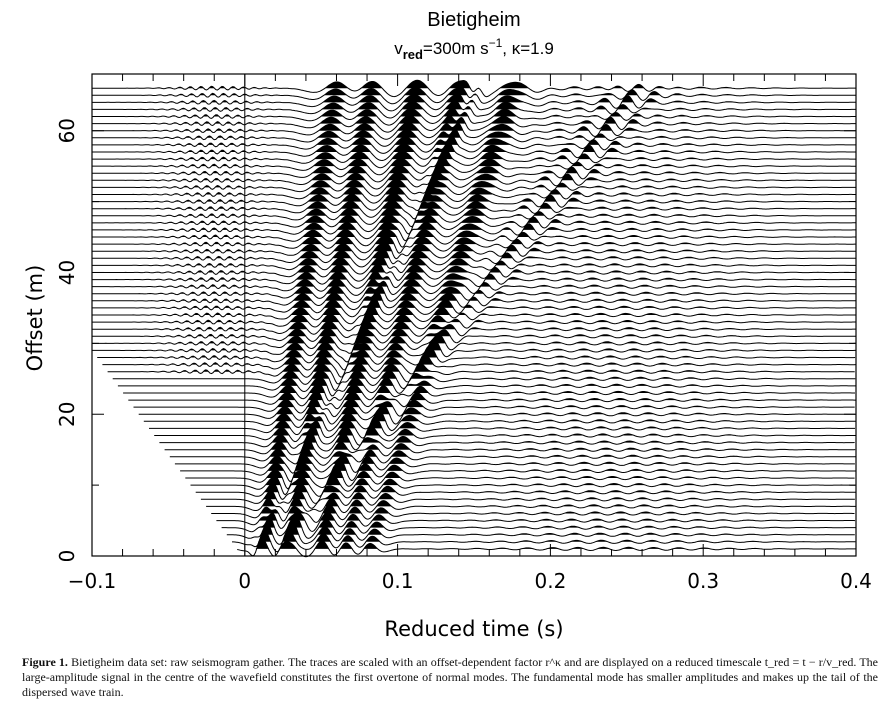 The height and width of the screenshot is (711, 895). Describe the element at coordinates (92, 581) in the screenshot. I see `x-tick-label: −0.1` at that location.